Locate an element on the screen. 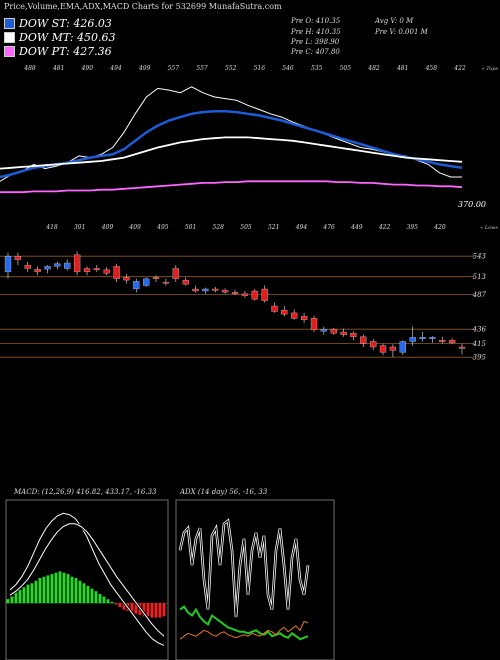 This screenshot has width=500, height=660. bottom-label-6: 528 is located at coordinates (219, 227).